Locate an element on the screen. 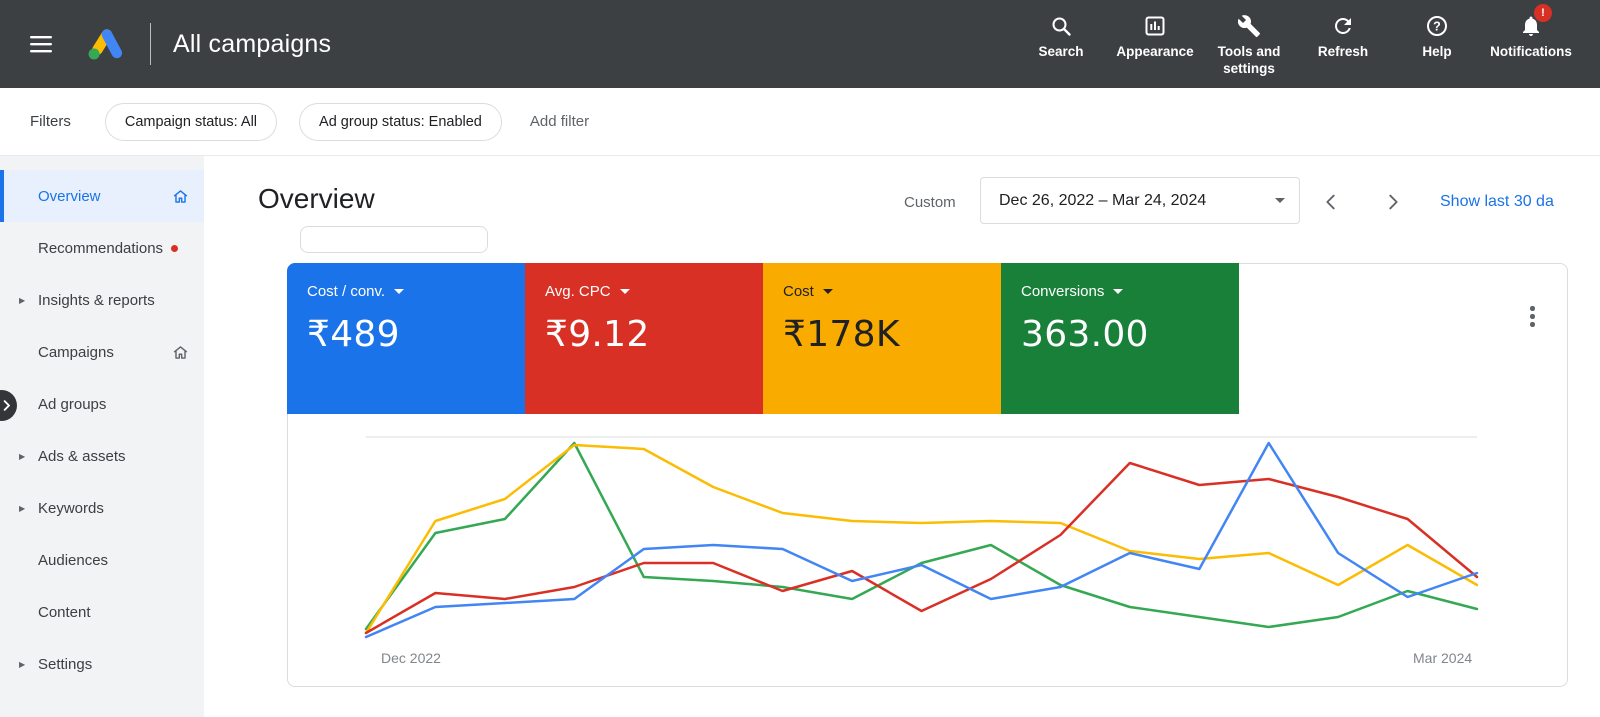  sidebar-item-recommendations: Recommendations is located at coordinates (102, 248).